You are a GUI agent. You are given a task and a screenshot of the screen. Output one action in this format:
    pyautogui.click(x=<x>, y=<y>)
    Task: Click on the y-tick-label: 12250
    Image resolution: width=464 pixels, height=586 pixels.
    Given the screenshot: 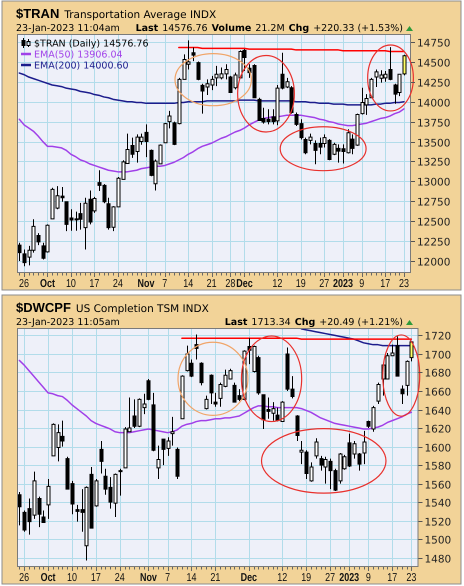 What is the action you would take?
    pyautogui.click(x=433, y=242)
    